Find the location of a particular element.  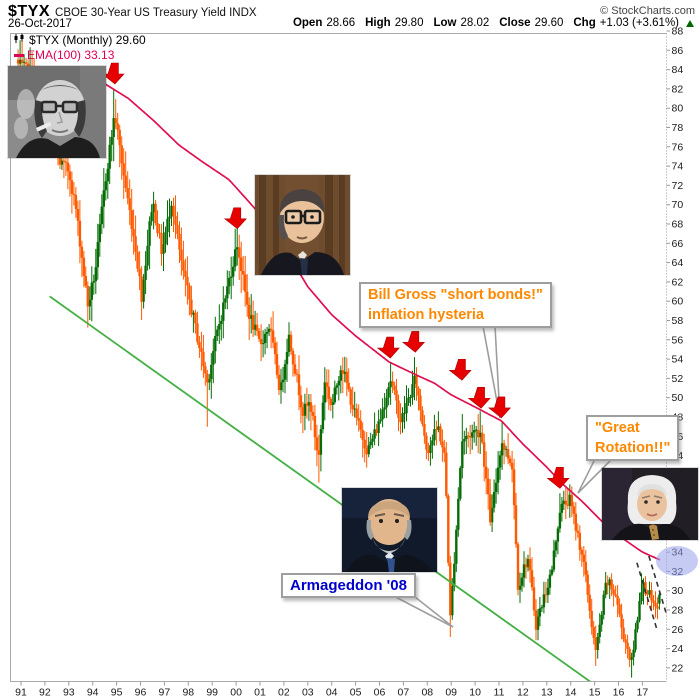

x-axis-year-label: 12 is located at coordinates (523, 693).